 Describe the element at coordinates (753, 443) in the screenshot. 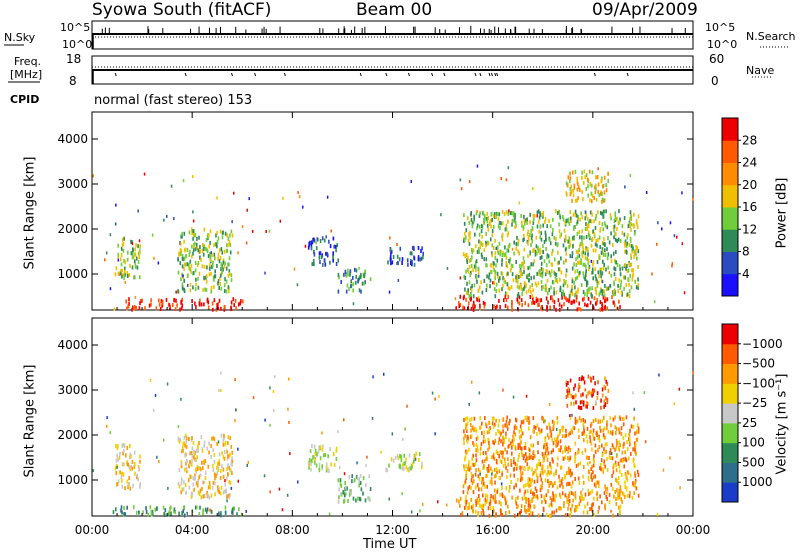

I see `velocity-colorbar-tick-label: 100` at that location.